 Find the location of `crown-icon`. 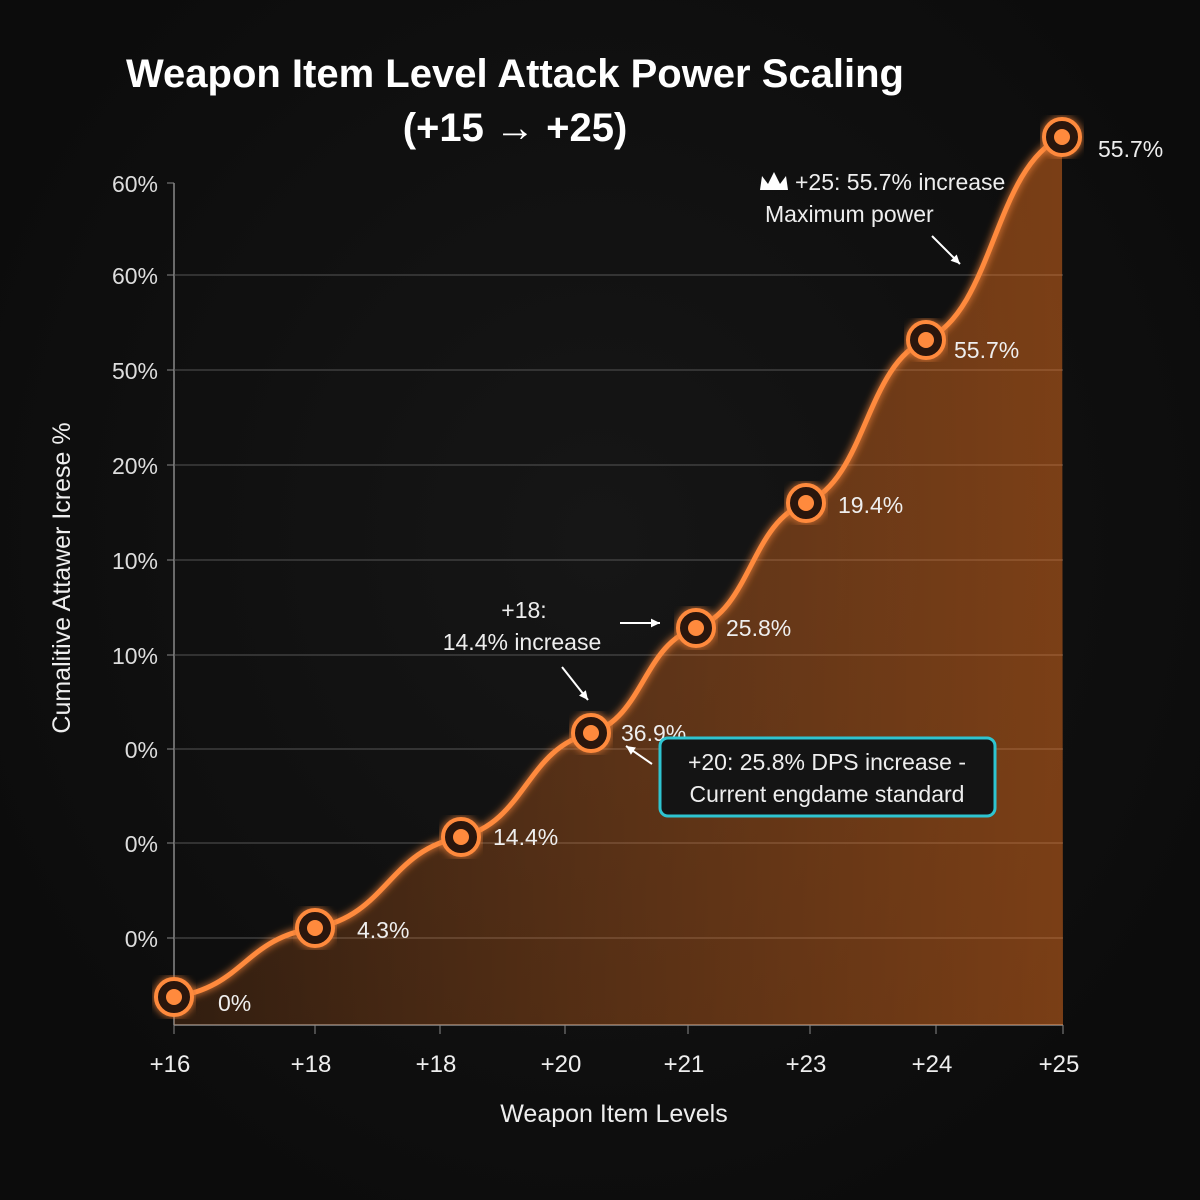

crown-icon is located at coordinates (774, 181).